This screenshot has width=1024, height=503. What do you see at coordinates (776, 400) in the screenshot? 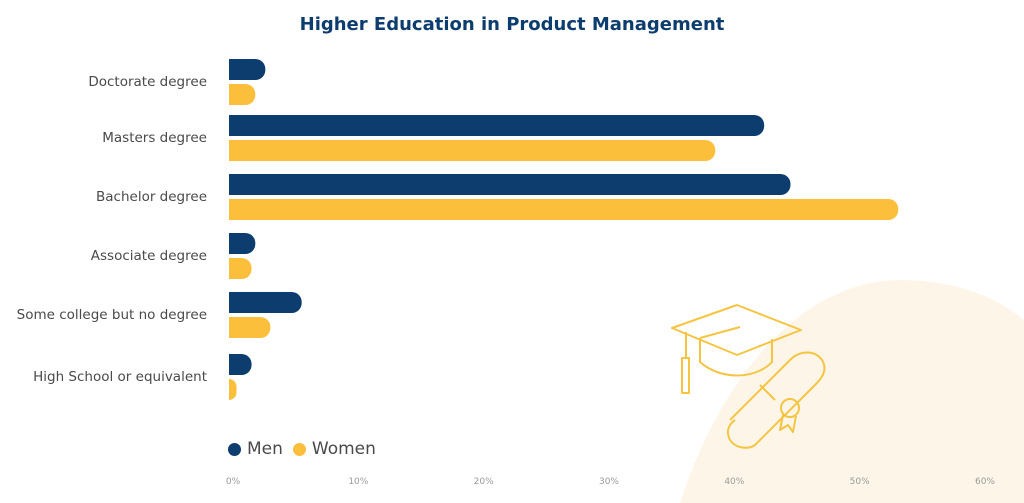
I see `diploma-icon` at bounding box center [776, 400].